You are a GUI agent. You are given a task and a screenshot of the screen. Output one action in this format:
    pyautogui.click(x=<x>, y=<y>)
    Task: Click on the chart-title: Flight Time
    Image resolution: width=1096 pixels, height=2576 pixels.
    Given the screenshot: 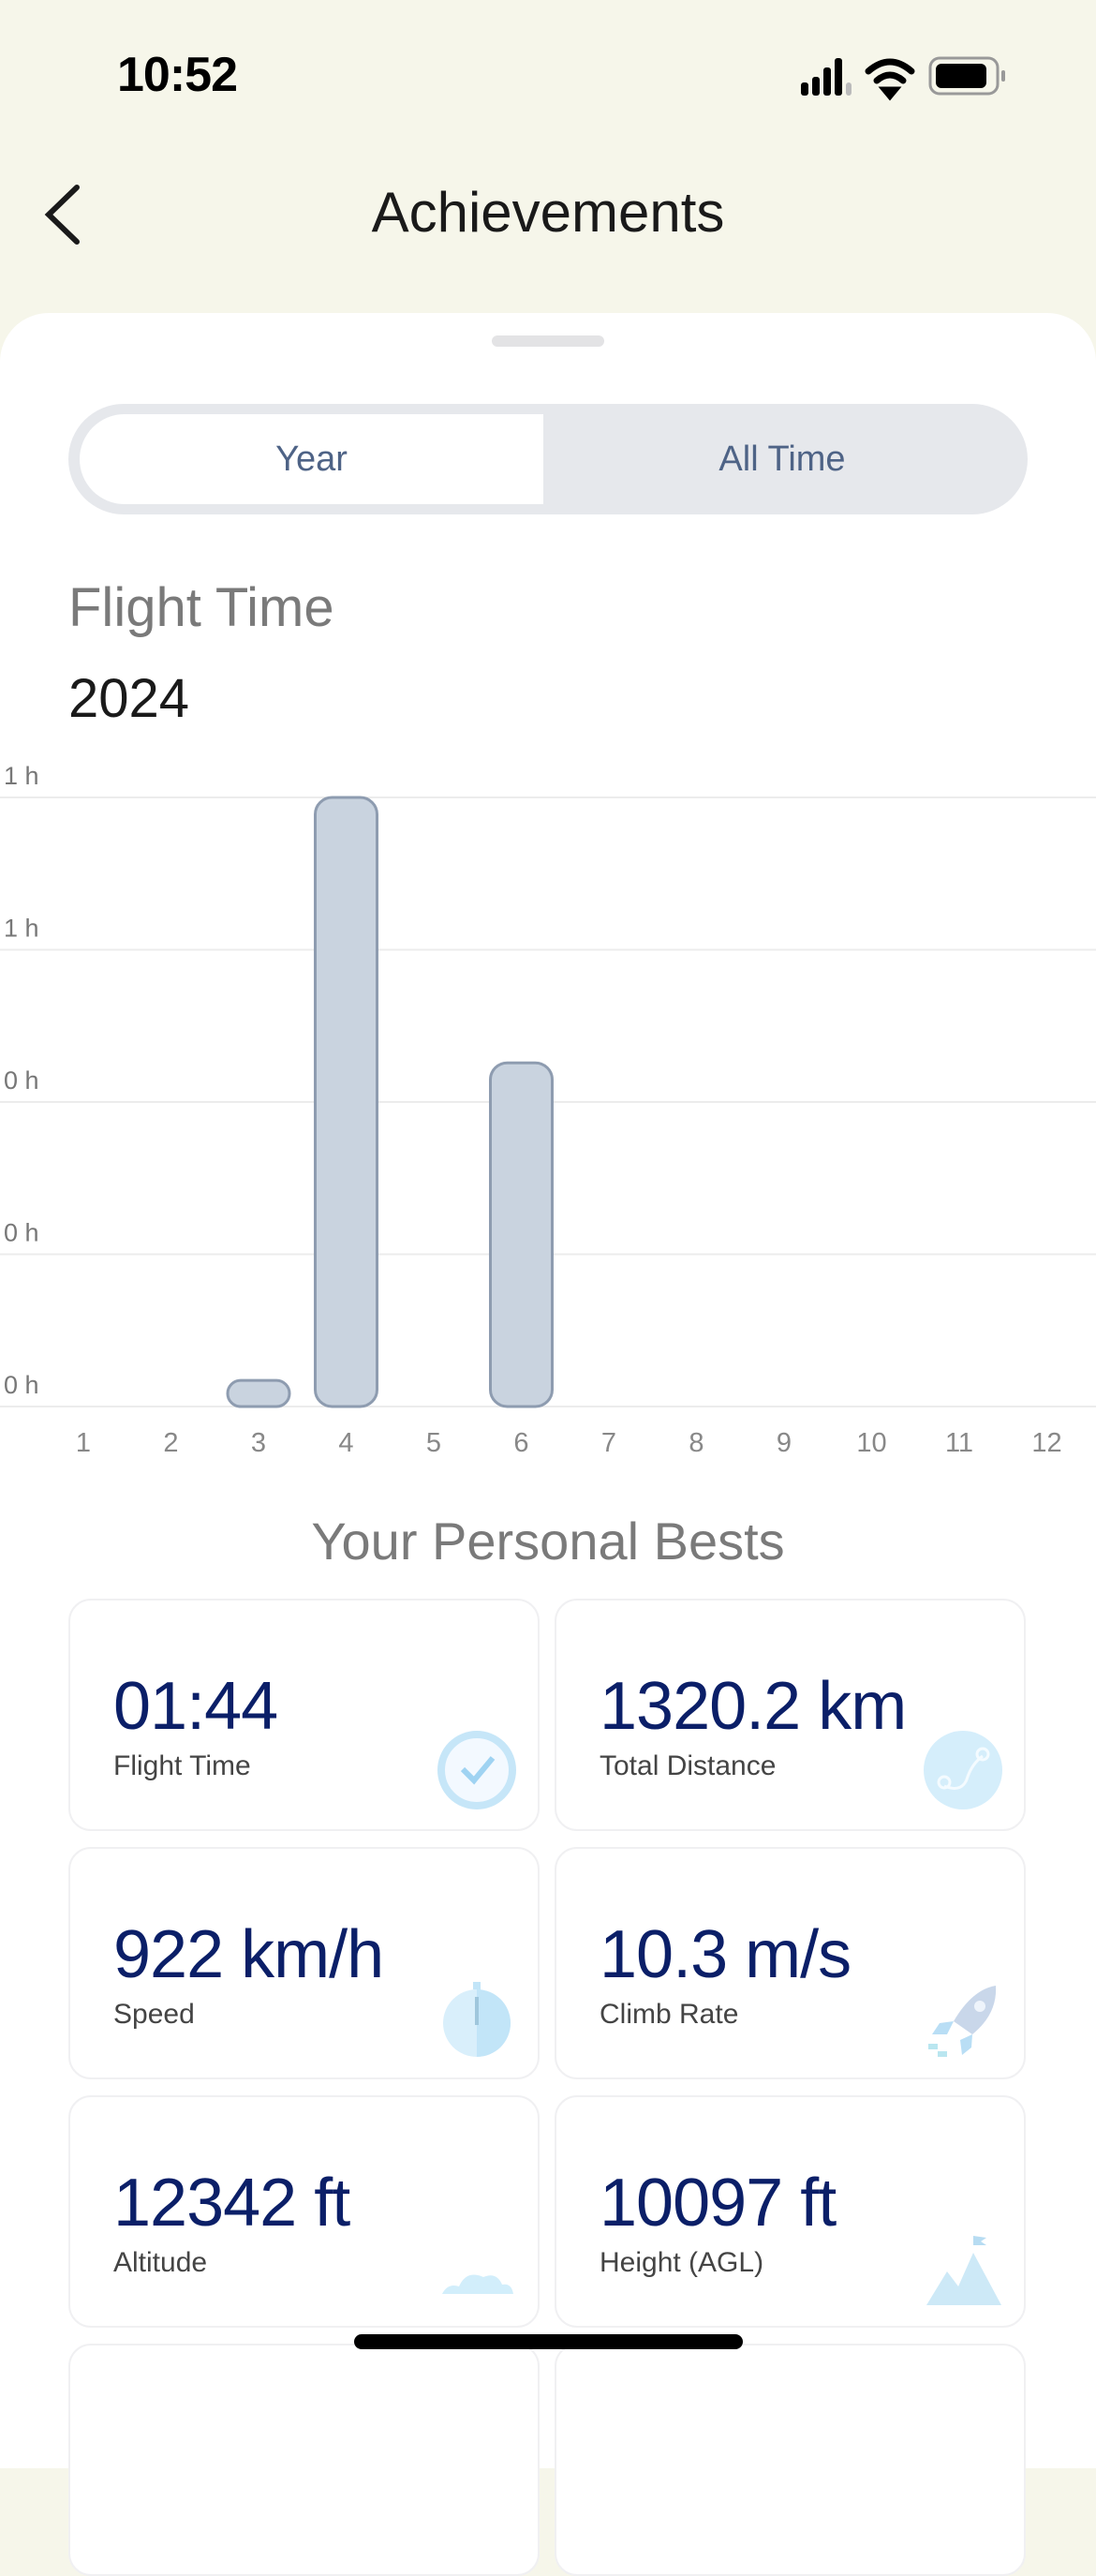 What is the action you would take?
    pyautogui.click(x=201, y=607)
    